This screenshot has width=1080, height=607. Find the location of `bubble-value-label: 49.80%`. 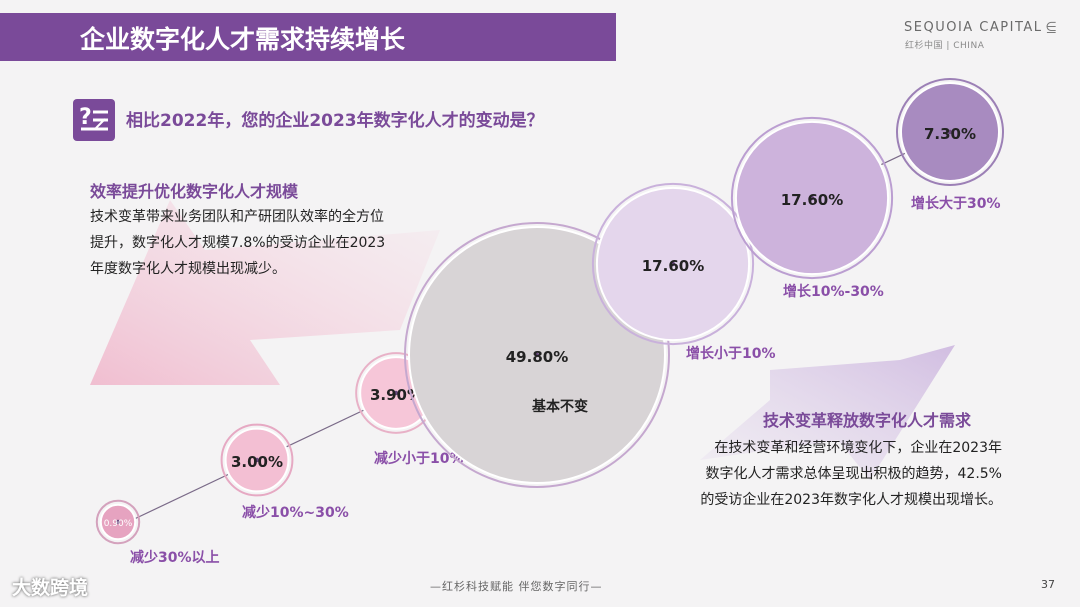

bubble-value-label: 49.80% is located at coordinates (537, 357).